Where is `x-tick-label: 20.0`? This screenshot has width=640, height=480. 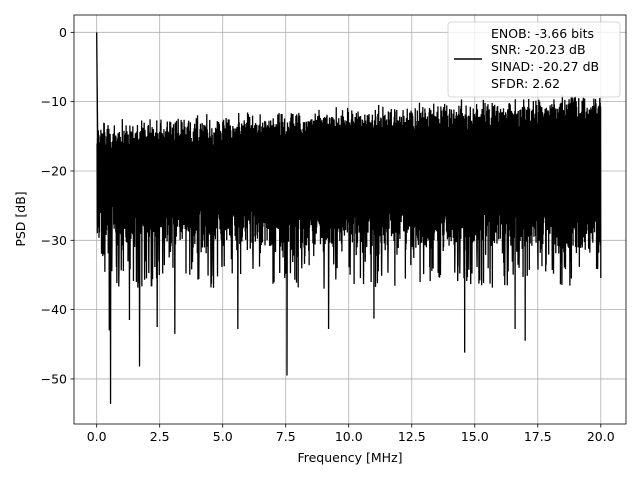 x-tick-label: 20.0 is located at coordinates (601, 436).